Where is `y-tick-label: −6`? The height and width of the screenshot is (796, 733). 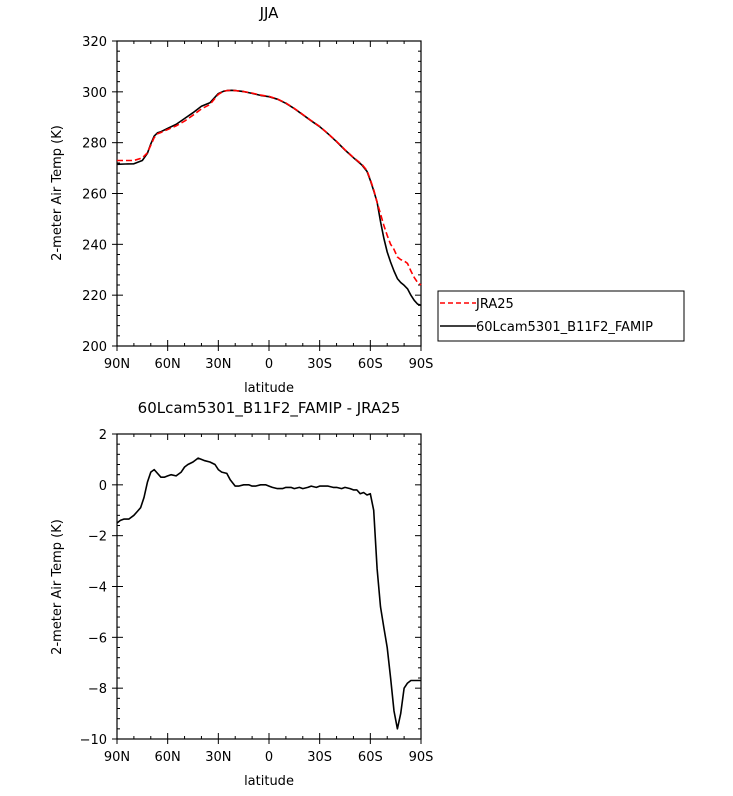
y-tick-label: −6 is located at coordinates (97, 638).